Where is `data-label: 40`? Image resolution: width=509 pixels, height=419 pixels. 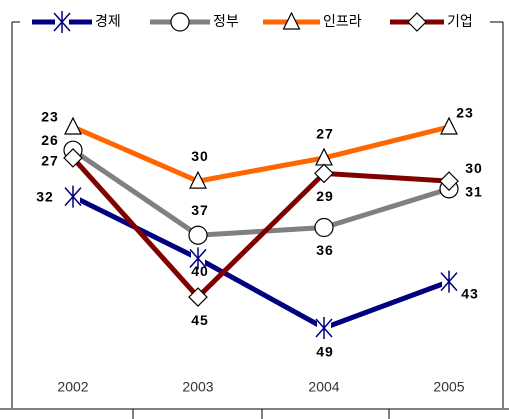
data-label: 40 is located at coordinates (200, 271).